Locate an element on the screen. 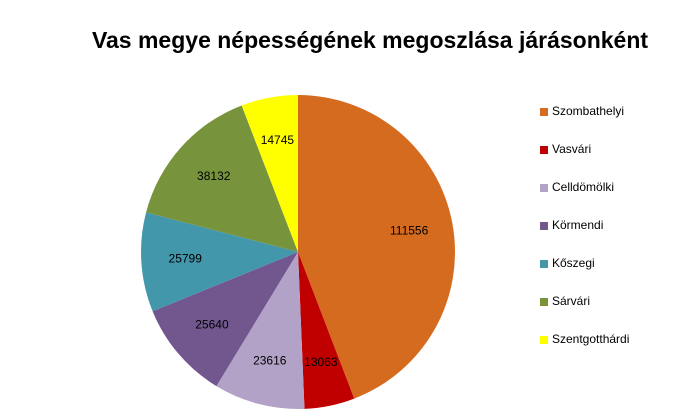 This screenshot has height=414, width=697. data-label: 38132 is located at coordinates (214, 176).